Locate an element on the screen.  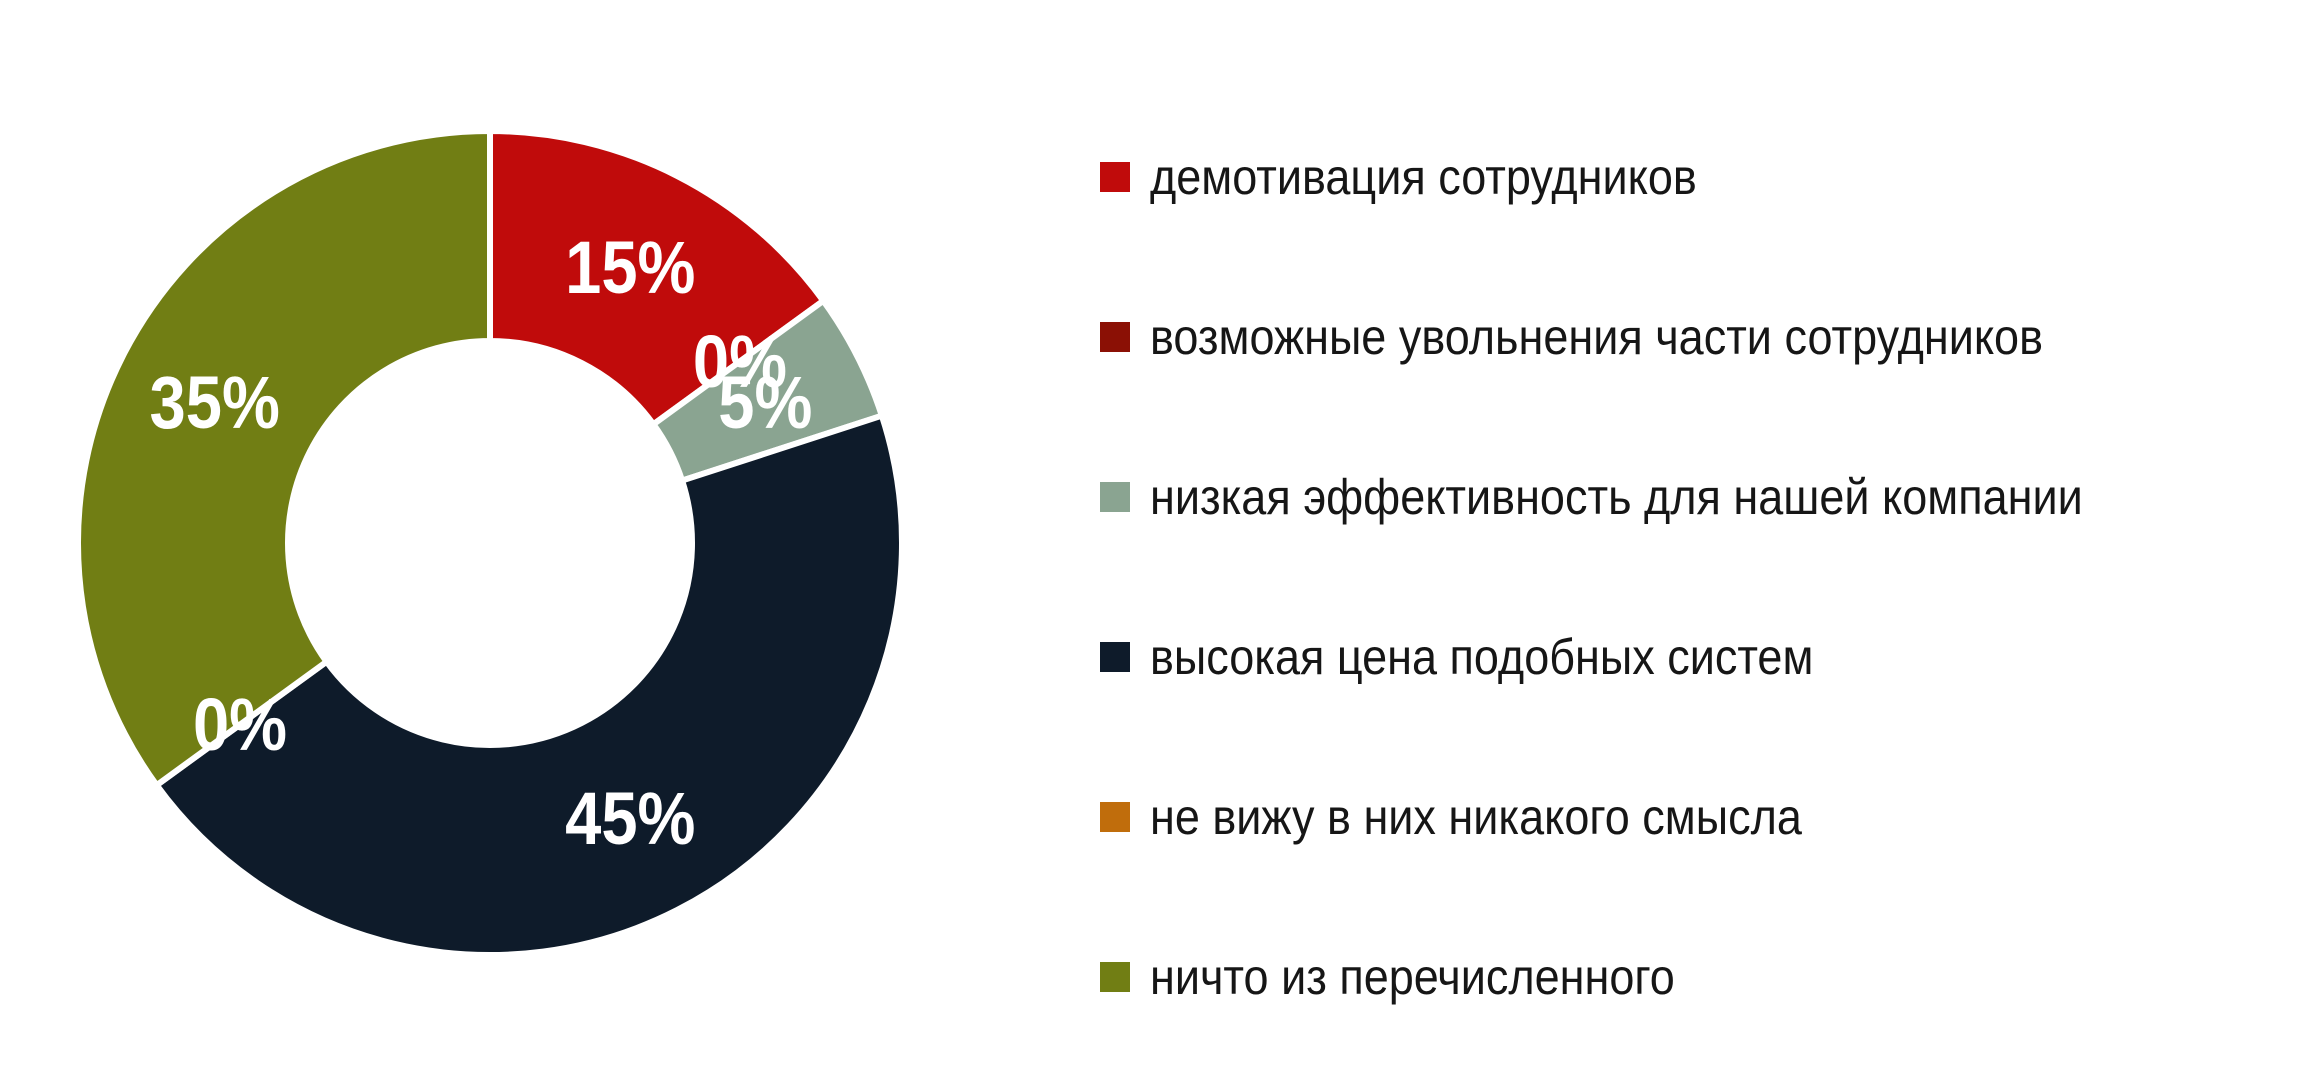
legend-item: высокая цена подобных систем is located at coordinates (1493, 657).